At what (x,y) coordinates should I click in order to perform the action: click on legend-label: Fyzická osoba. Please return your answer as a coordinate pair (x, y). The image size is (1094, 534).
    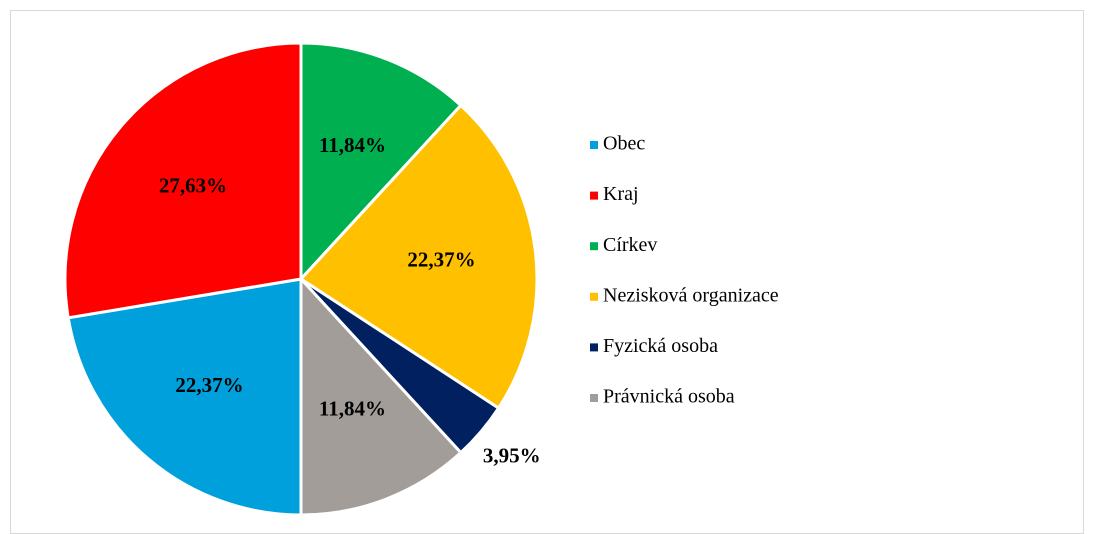
    Looking at the image, I should click on (660, 346).